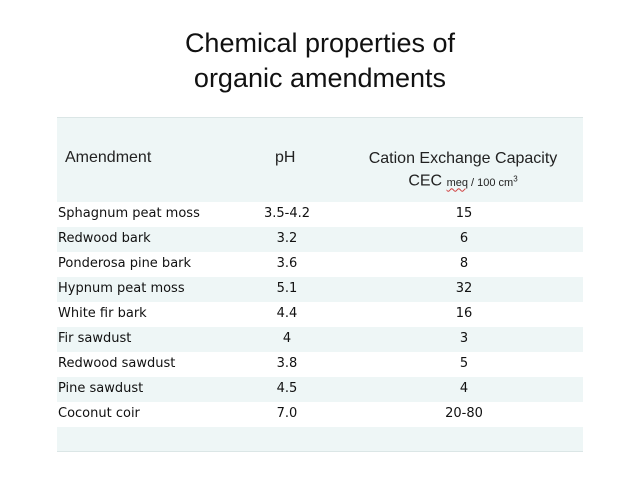 The height and width of the screenshot is (479, 640). What do you see at coordinates (129, 213) in the screenshot?
I see `cell-amendment: Sphagnum peat moss` at bounding box center [129, 213].